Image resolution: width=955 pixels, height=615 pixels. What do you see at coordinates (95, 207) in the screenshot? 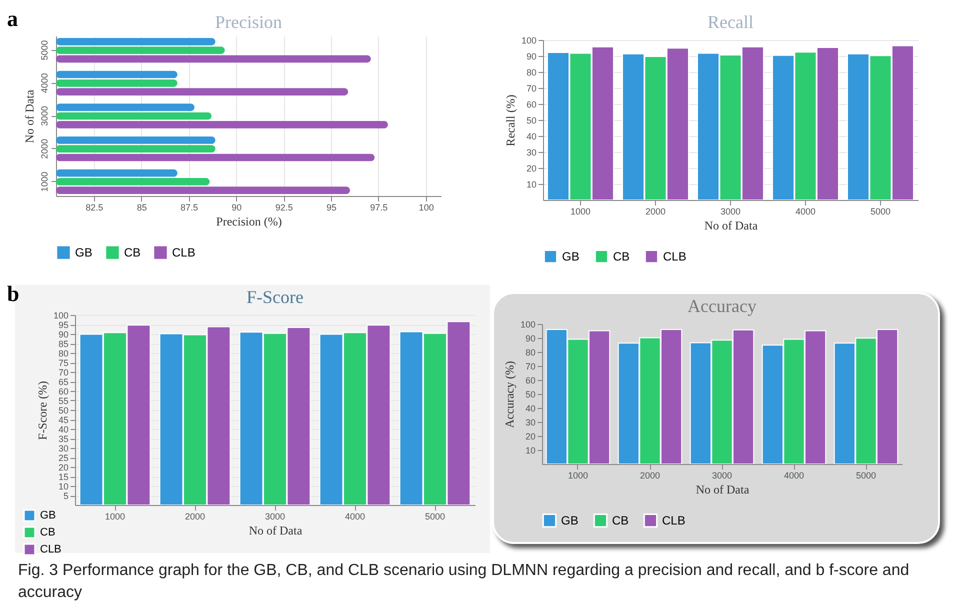
I see `x-tick-label: 82.5` at bounding box center [95, 207].